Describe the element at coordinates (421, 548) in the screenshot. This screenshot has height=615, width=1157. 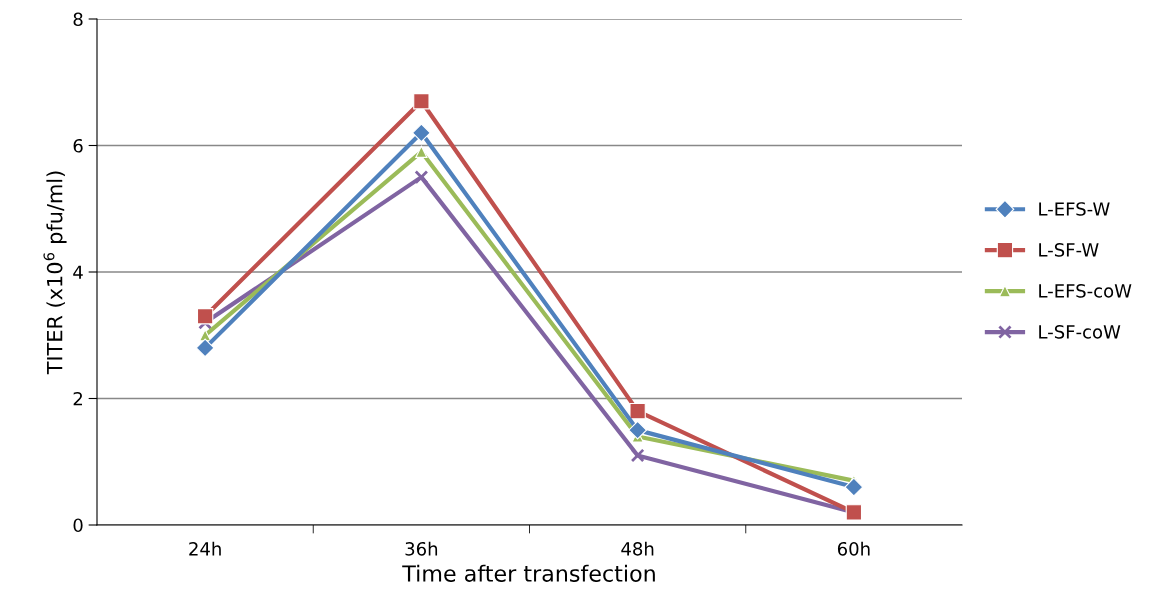
I see `x-tick-label: 36h` at that location.